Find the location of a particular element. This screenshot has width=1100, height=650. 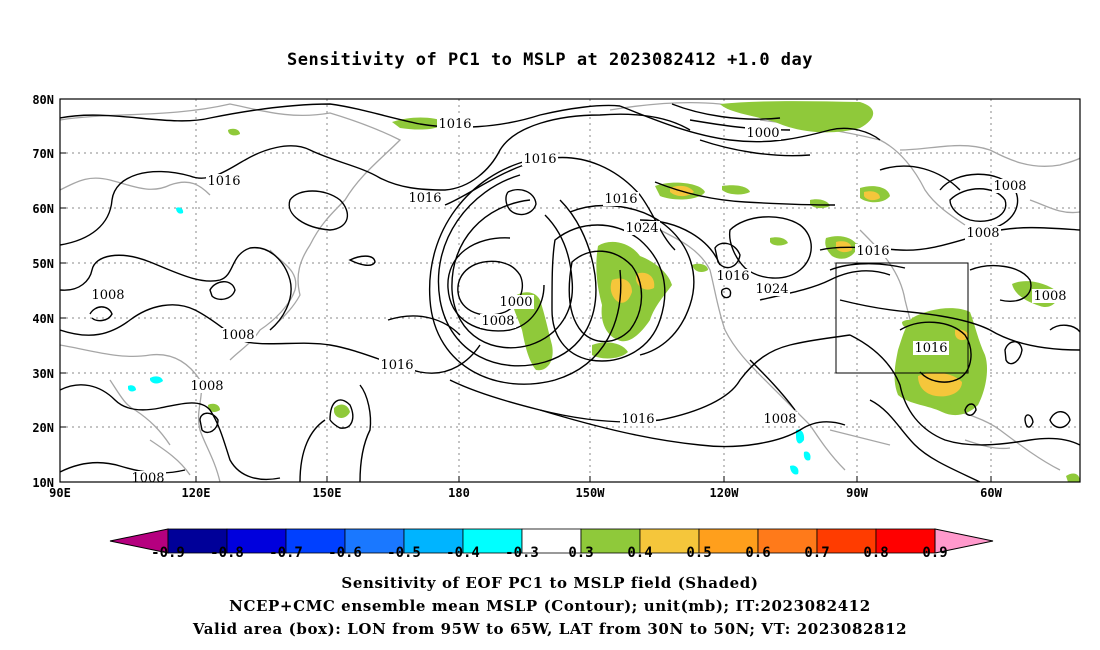

lon-label: 120W is located at coordinates (725, 493).